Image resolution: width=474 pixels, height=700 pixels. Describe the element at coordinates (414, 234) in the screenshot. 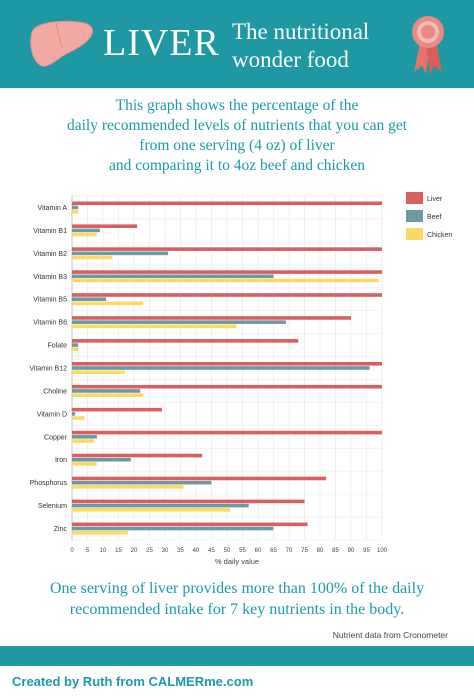

I see `legend-swatch-chicken` at that location.